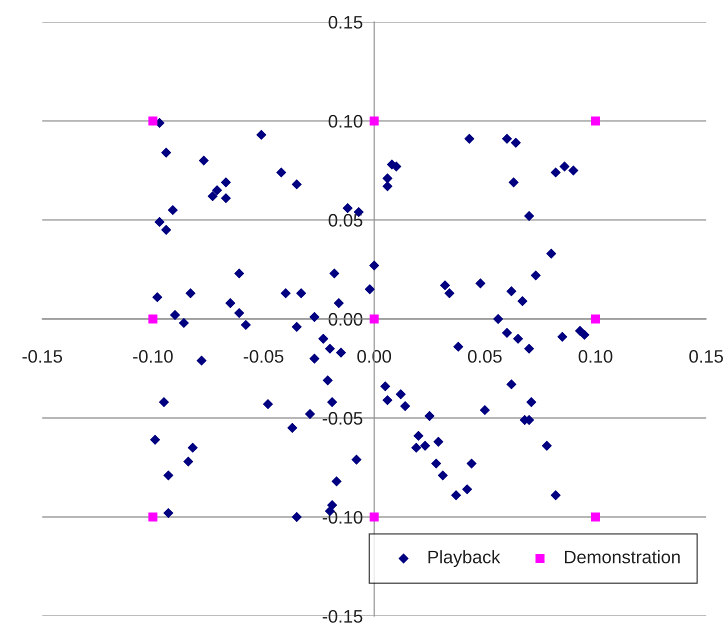 The height and width of the screenshot is (627, 728). What do you see at coordinates (342, 418) in the screenshot?
I see `y-tick-label: -0.05` at bounding box center [342, 418].